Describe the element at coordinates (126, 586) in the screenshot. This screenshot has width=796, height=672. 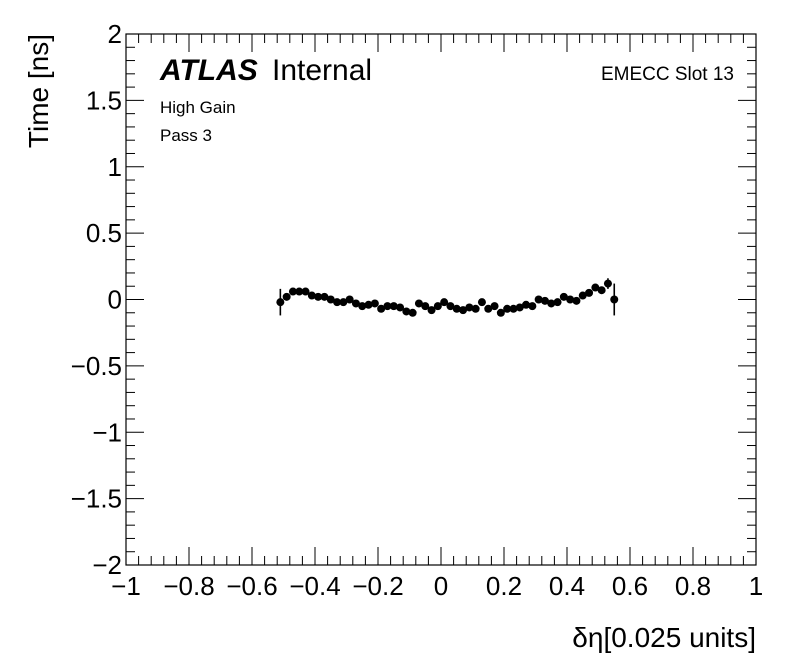
I see `x-tick-label: −1` at that location.